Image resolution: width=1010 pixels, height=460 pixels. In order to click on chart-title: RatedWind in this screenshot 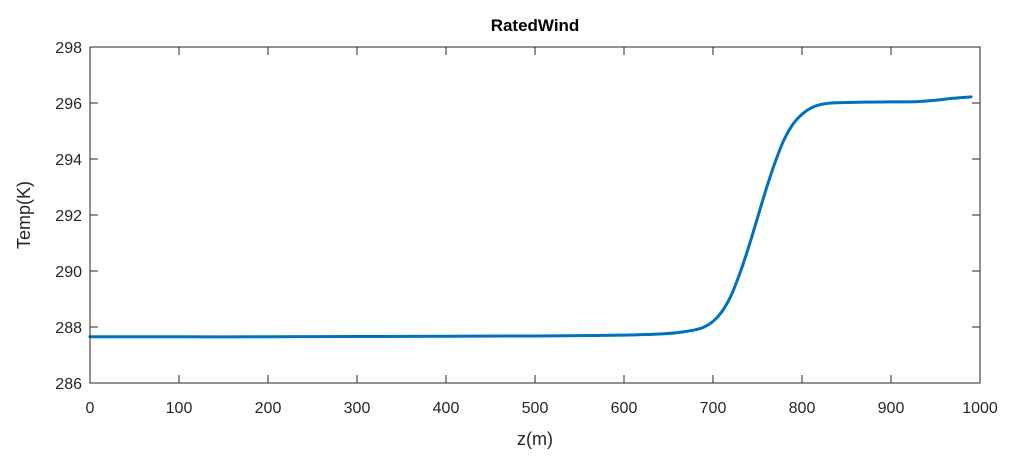, I will do `click(535, 25)`.